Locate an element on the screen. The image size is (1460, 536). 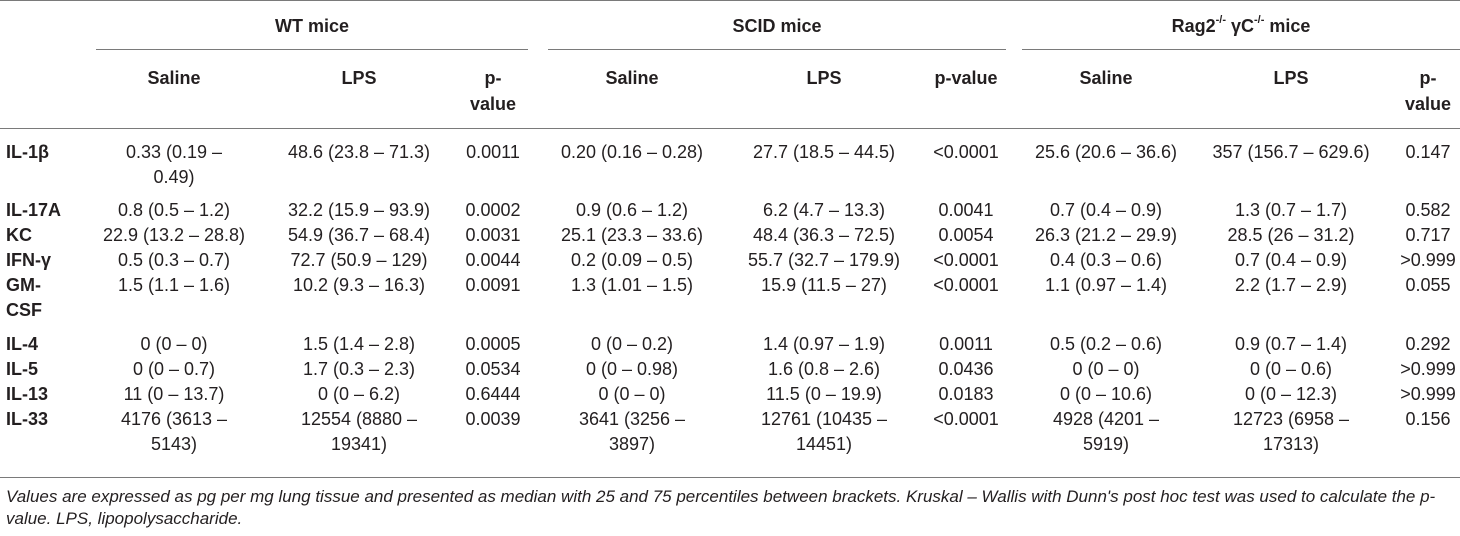
cell-line: 0.0011 is located at coordinates (966, 344).